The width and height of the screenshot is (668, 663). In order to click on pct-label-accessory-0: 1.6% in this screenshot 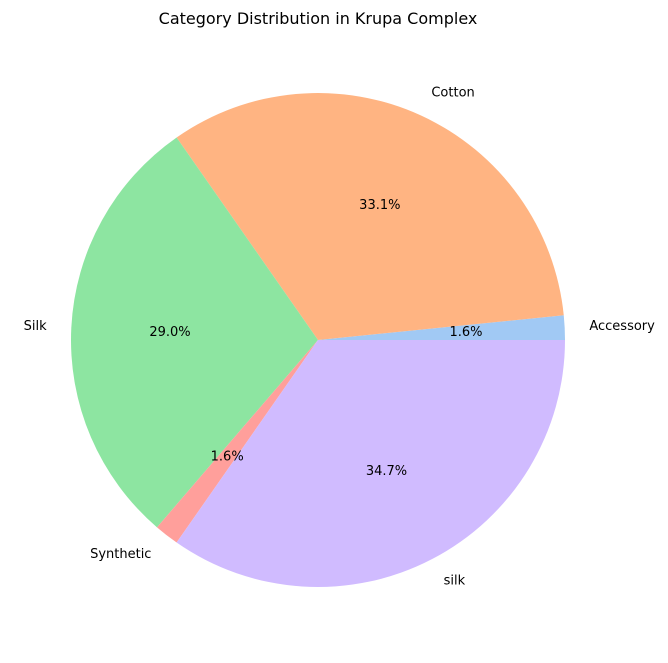, I will do `click(465, 332)`.